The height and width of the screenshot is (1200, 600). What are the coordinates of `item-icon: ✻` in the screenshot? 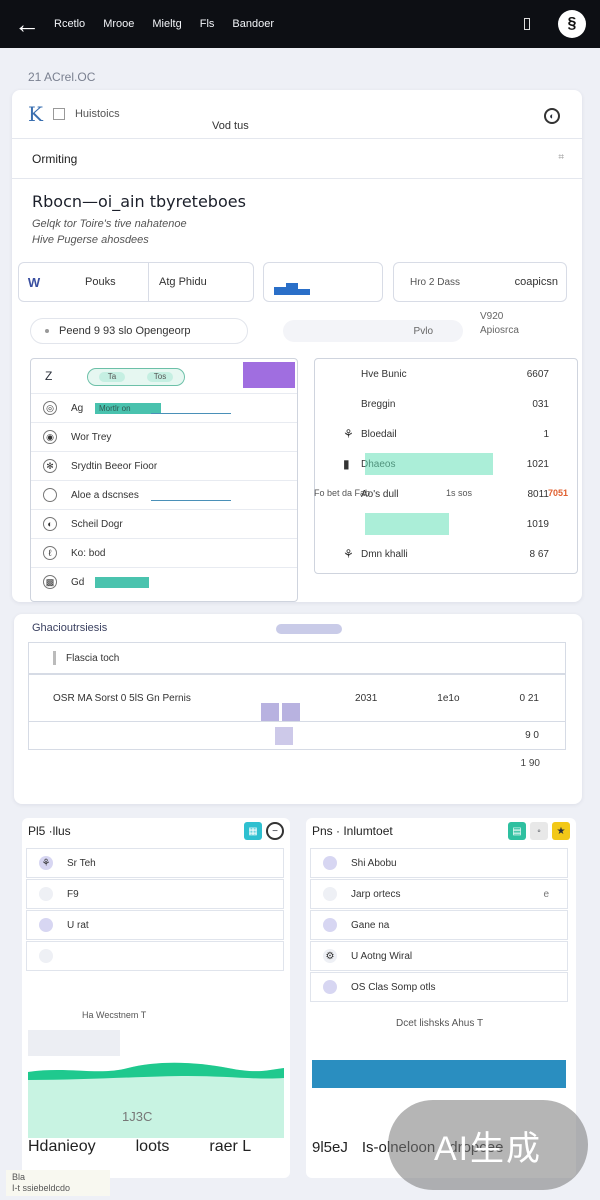 It's located at (50, 466).